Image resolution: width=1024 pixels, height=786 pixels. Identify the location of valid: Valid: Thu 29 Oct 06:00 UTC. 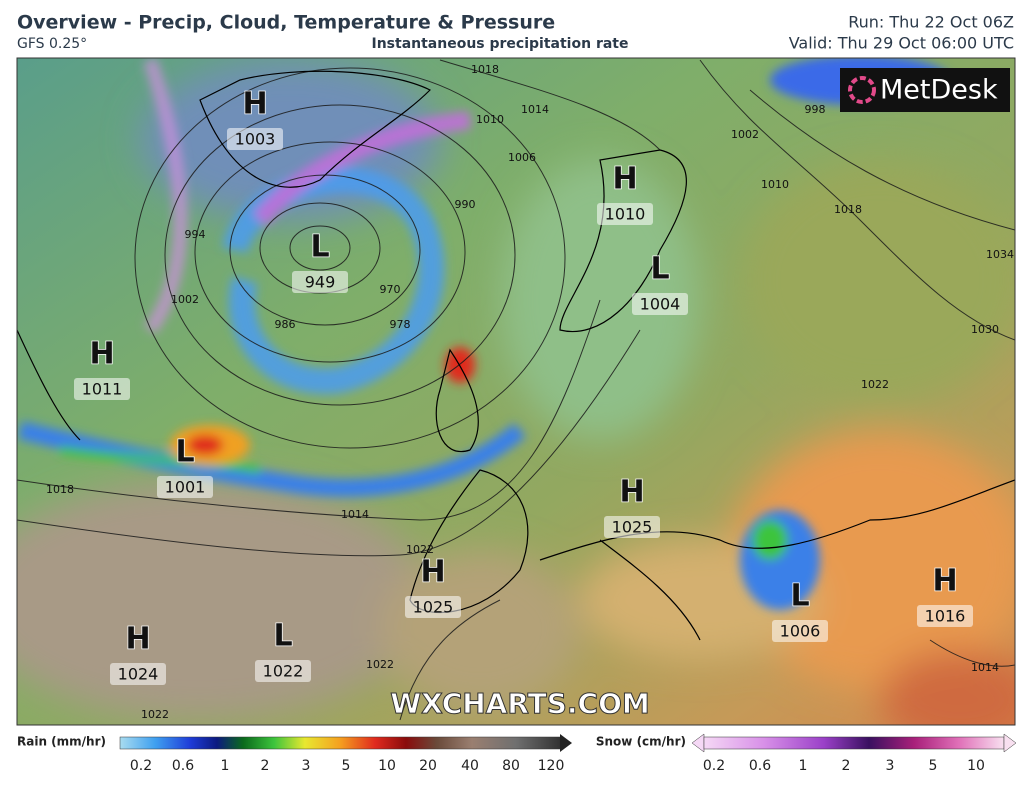
(901, 43).